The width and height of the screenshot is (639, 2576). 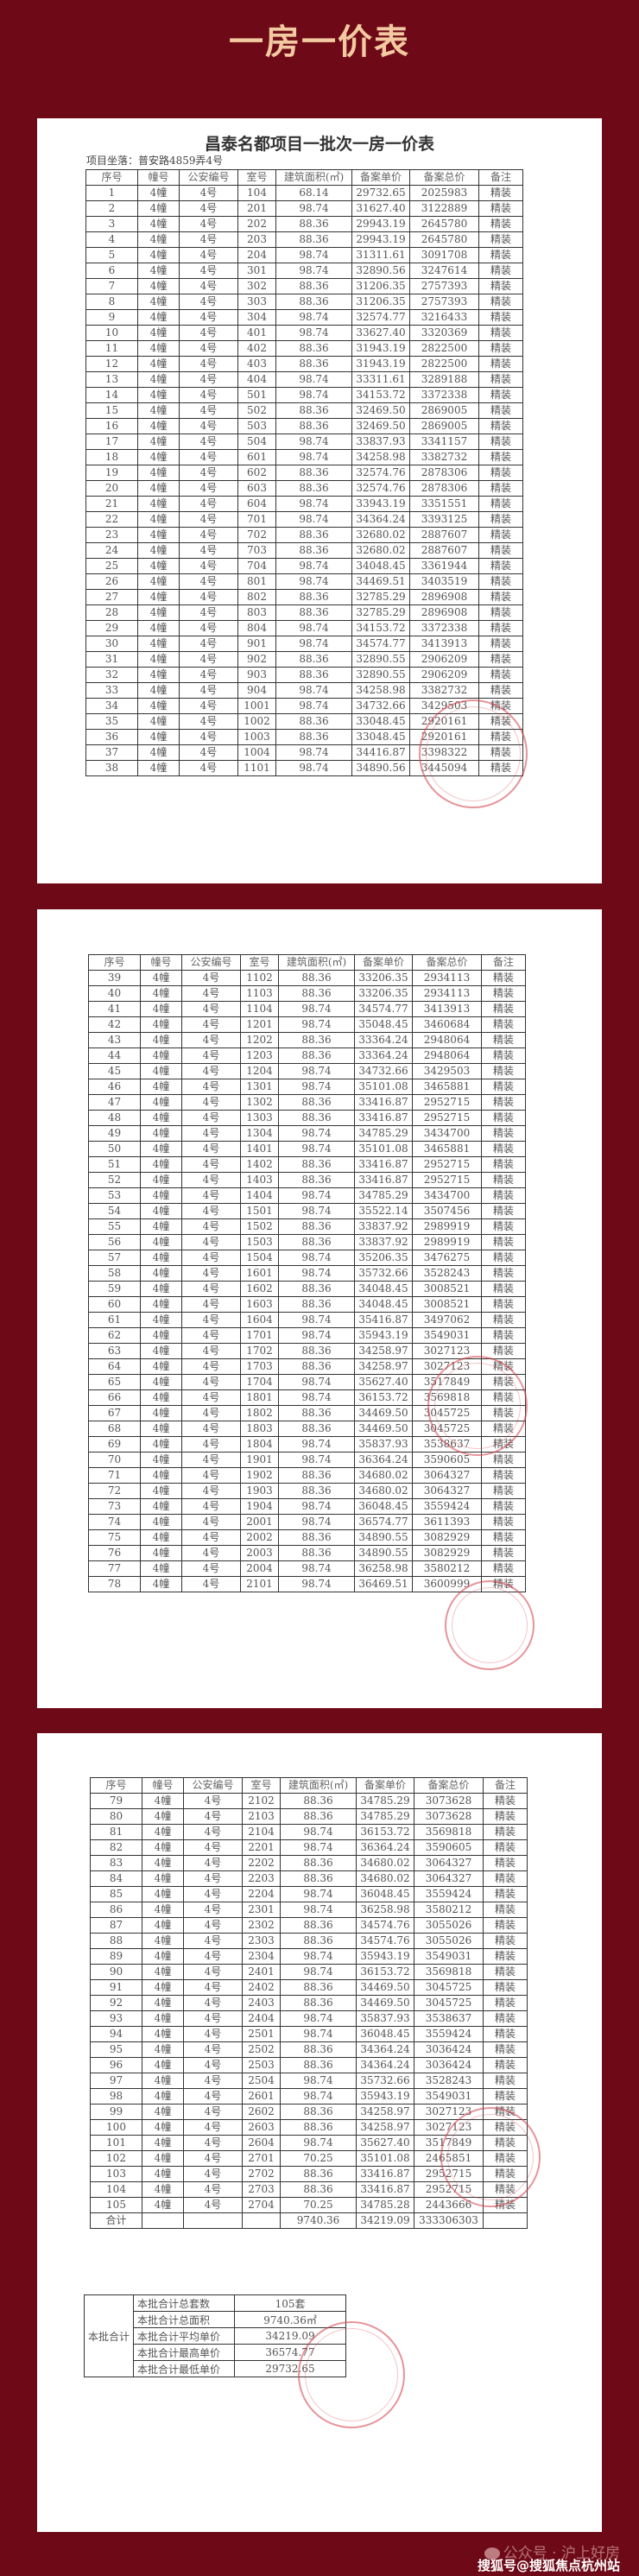 I want to click on cell-room: 1804, so click(x=259, y=1444).